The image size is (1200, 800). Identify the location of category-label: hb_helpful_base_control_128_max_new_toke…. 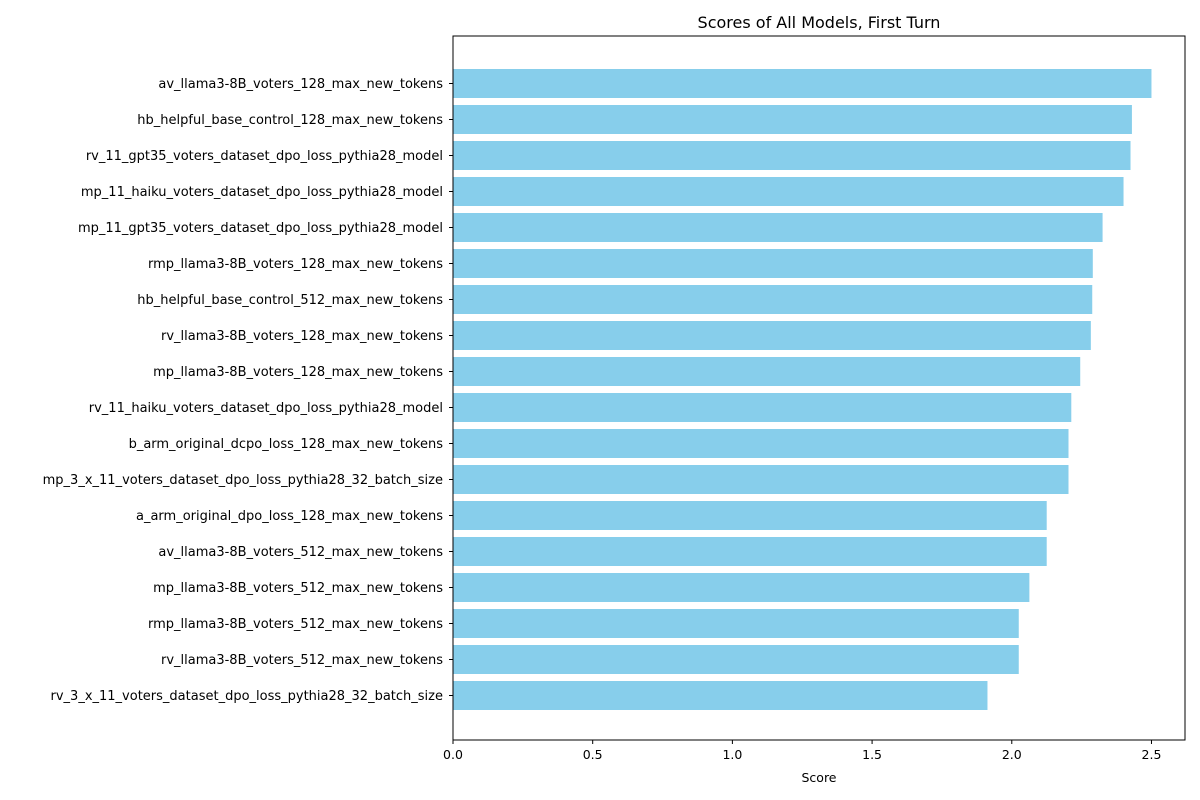
(290, 120).